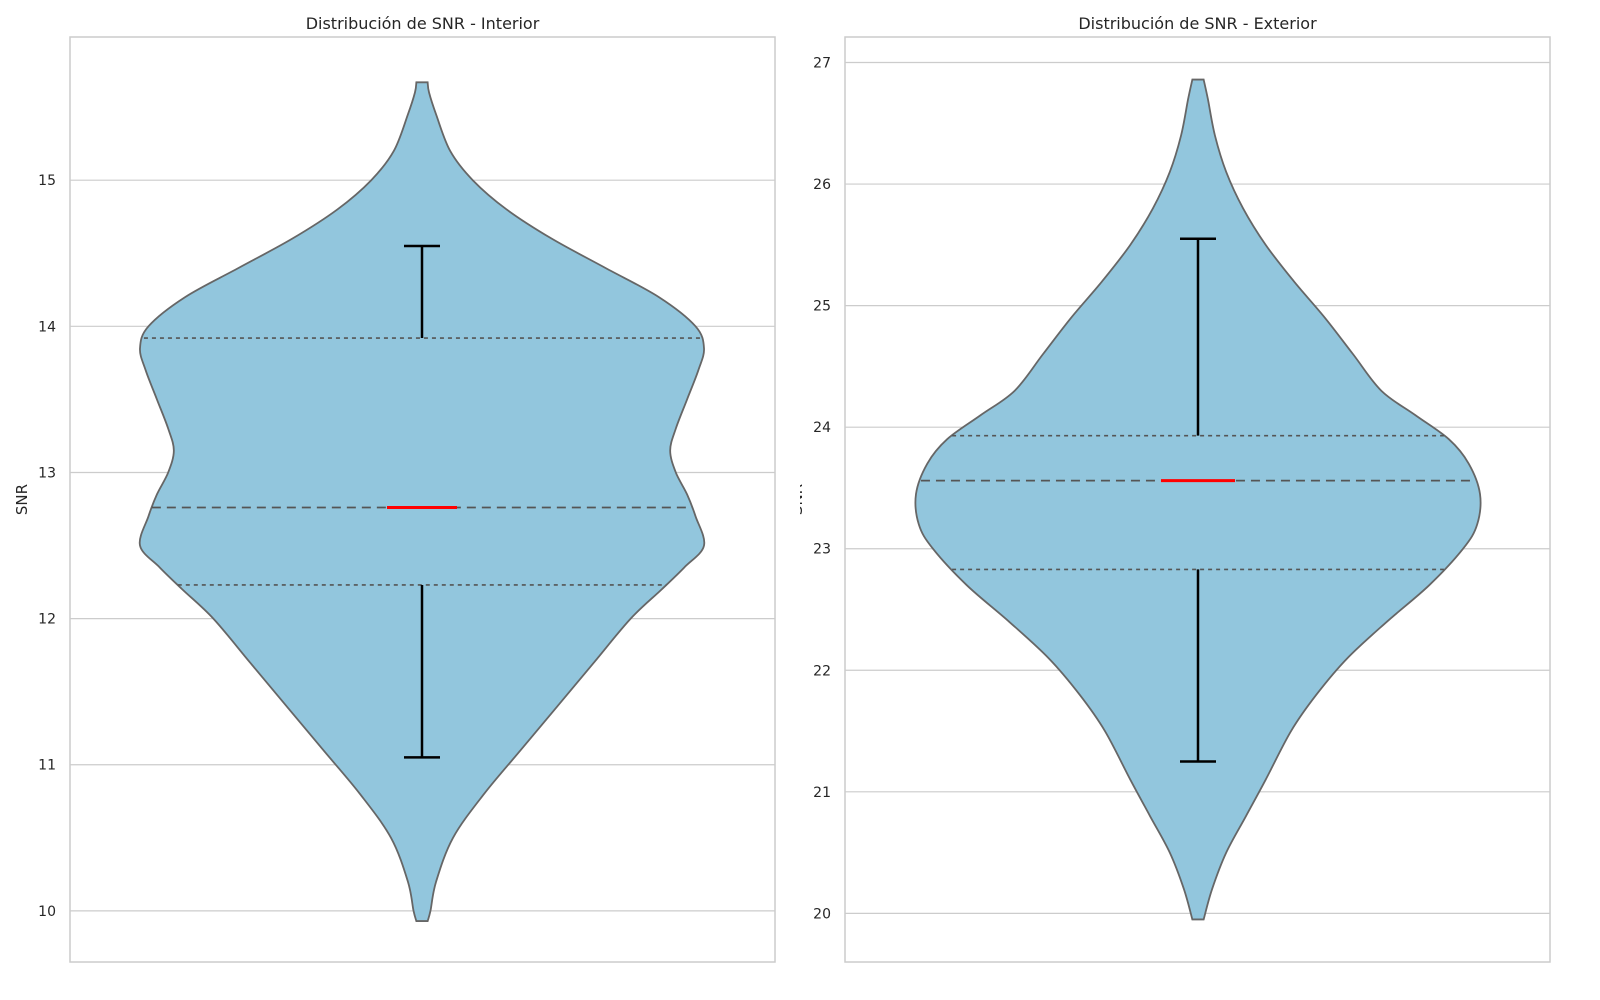 This screenshot has height=1000, width=1600. I want to click on y-tick-label: 25, so click(822, 307).